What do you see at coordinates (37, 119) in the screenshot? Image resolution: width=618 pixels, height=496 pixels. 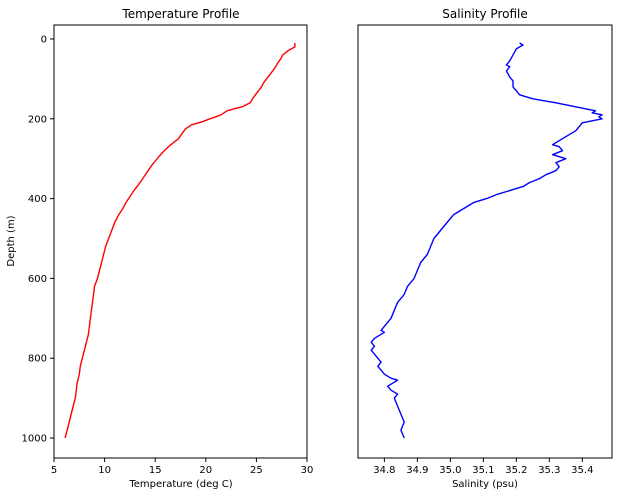 I see `temperature-y-tick-label: 200` at bounding box center [37, 119].